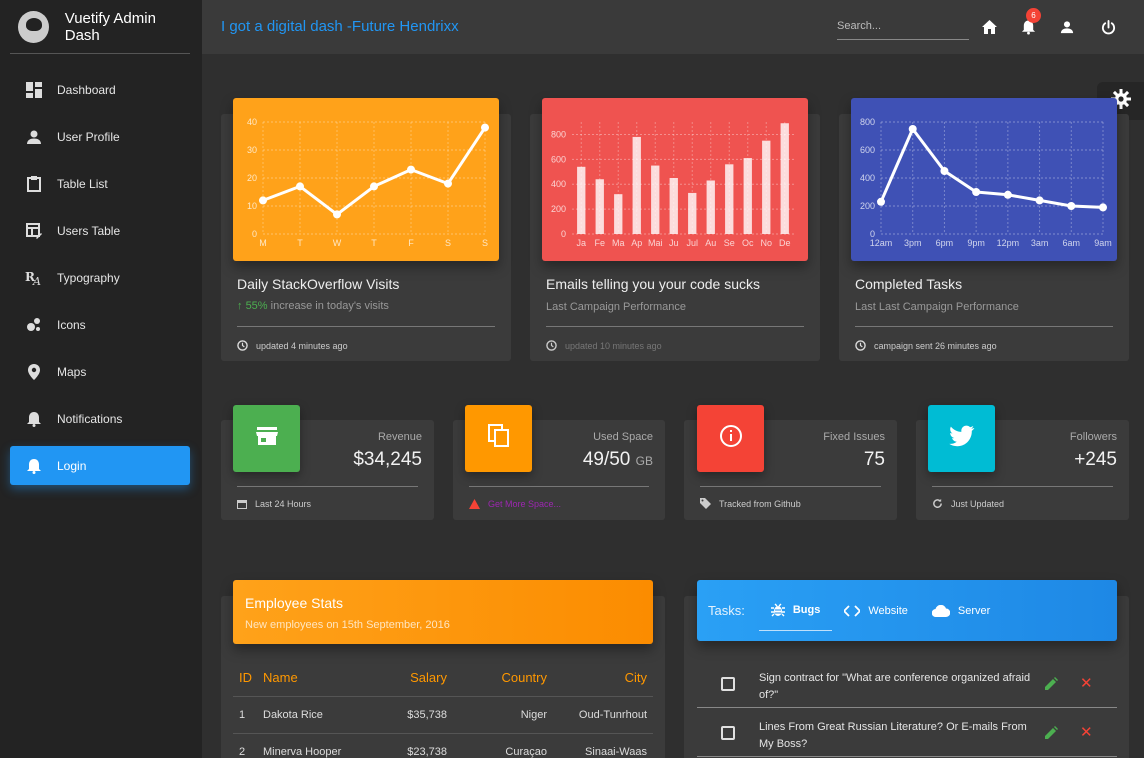 Image resolution: width=1144 pixels, height=758 pixels. What do you see at coordinates (34, 466) in the screenshot?
I see `bell-icon` at bounding box center [34, 466].